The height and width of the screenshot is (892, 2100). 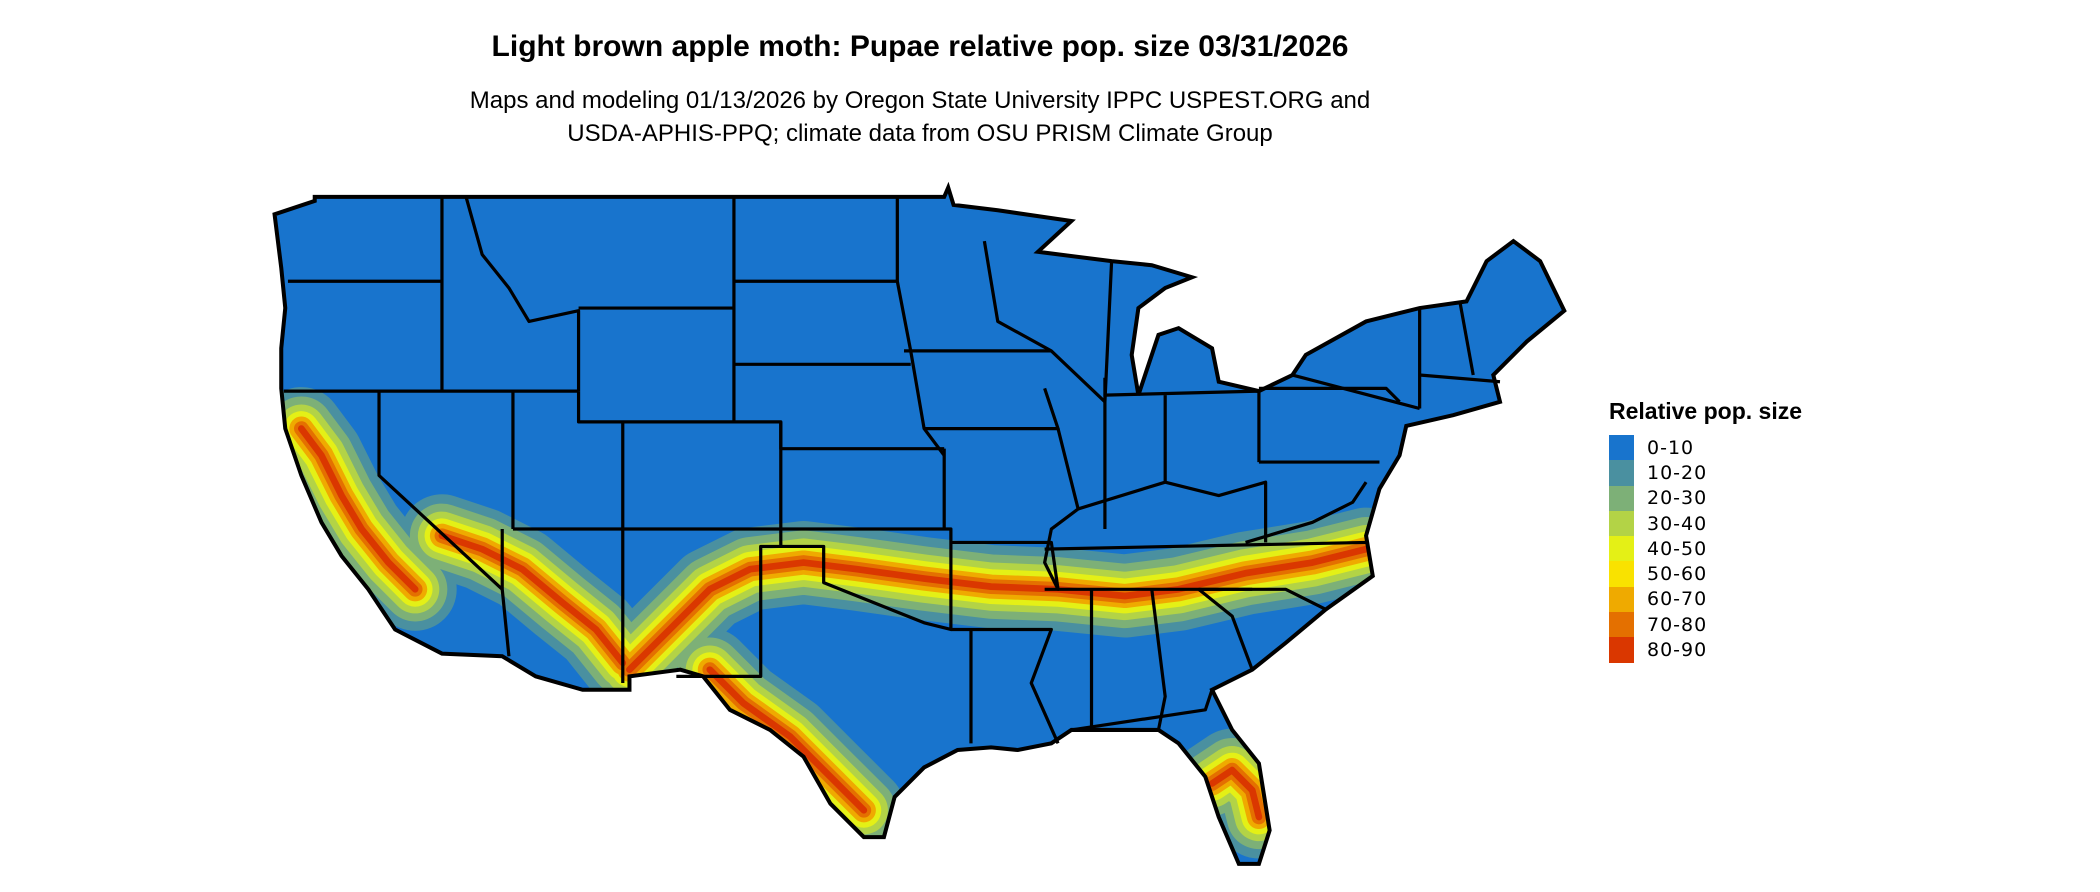 What do you see at coordinates (1677, 650) in the screenshot?
I see `legend-label: 80-90` at bounding box center [1677, 650].